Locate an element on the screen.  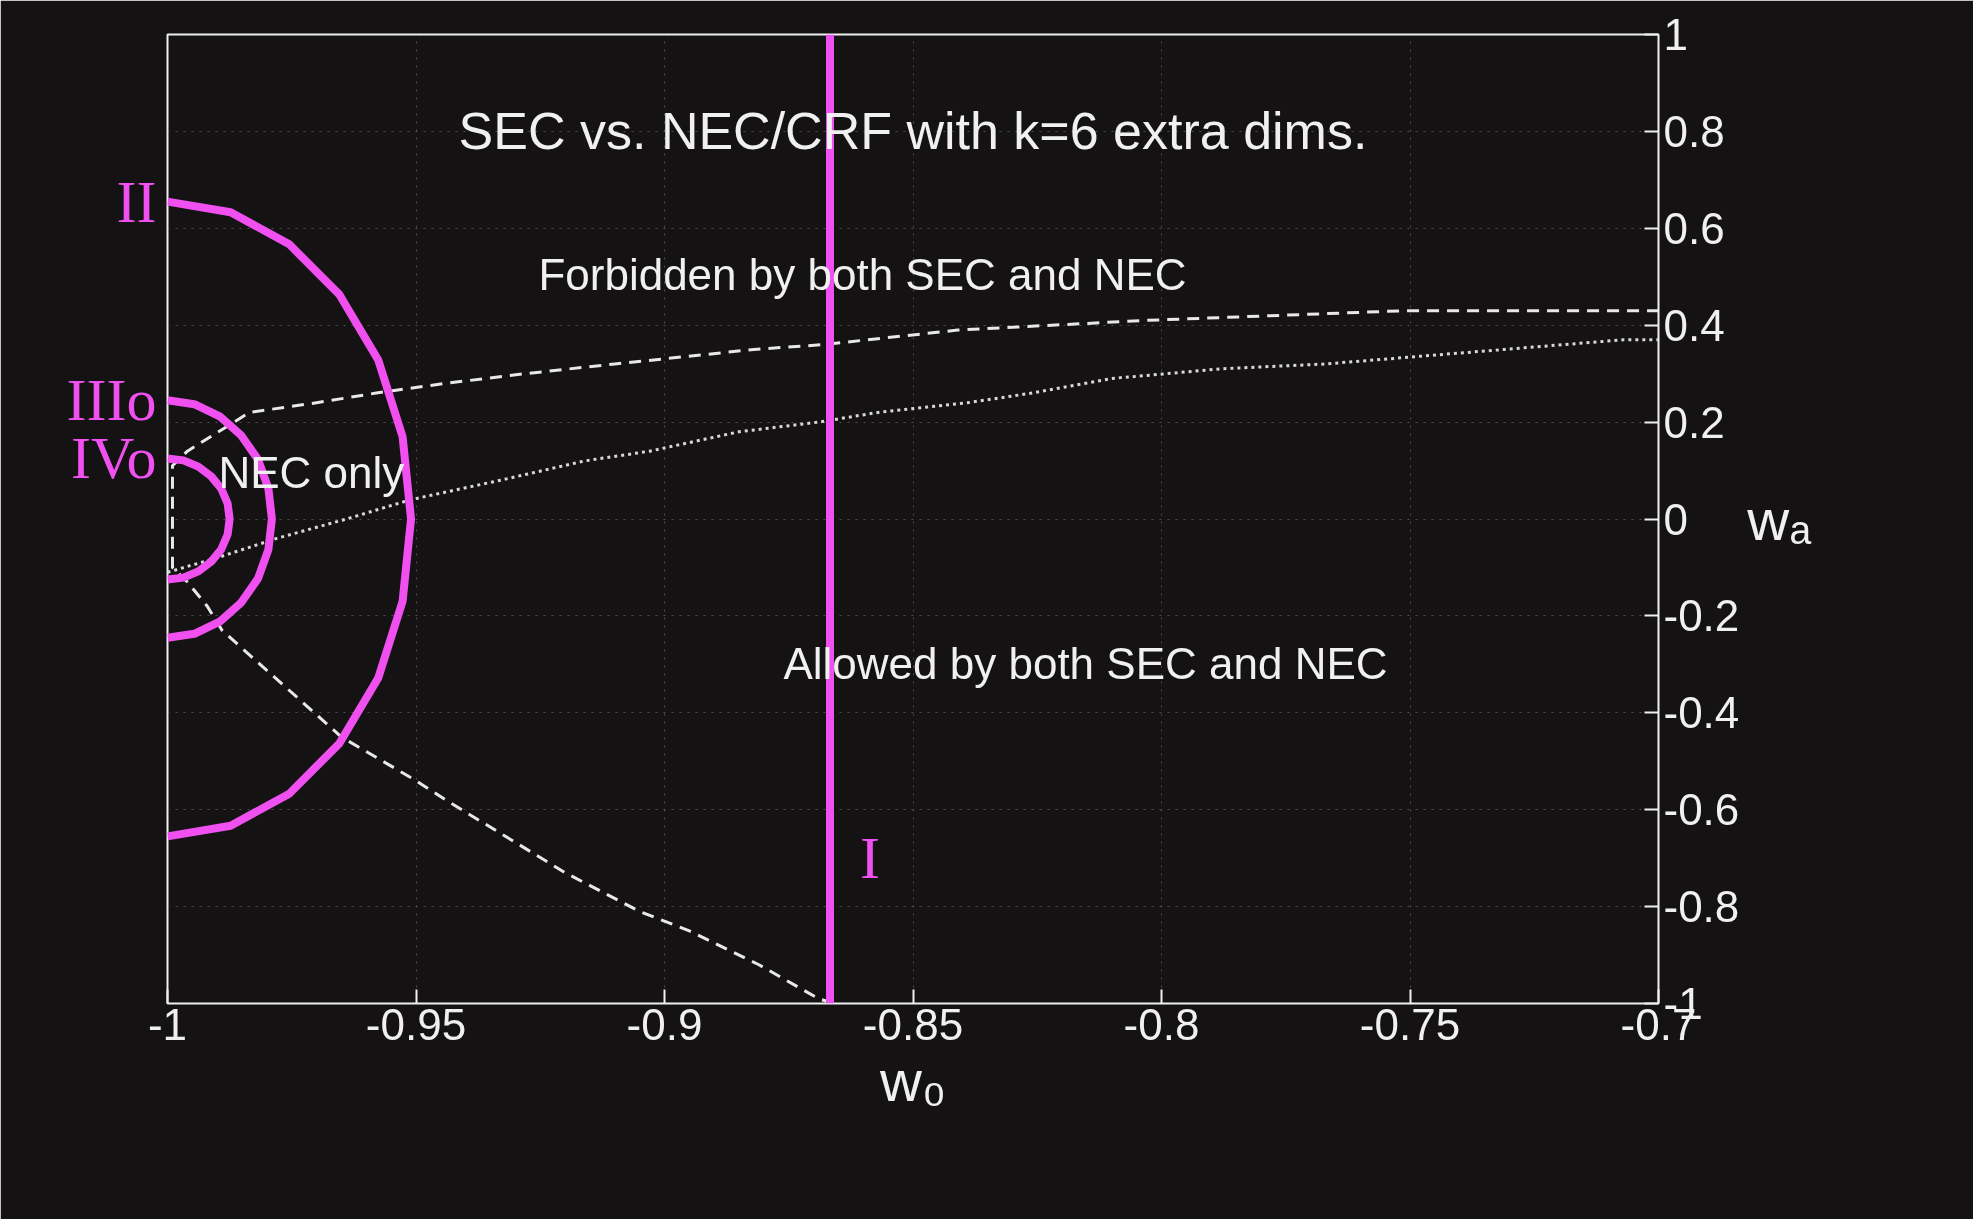
y-tick-label: 0.8 is located at coordinates (1694, 131).